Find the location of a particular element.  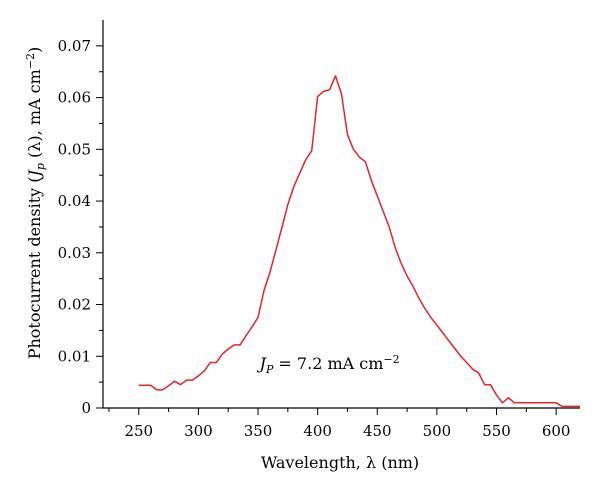

y-axis-title-subscript: p is located at coordinates (40, 166).